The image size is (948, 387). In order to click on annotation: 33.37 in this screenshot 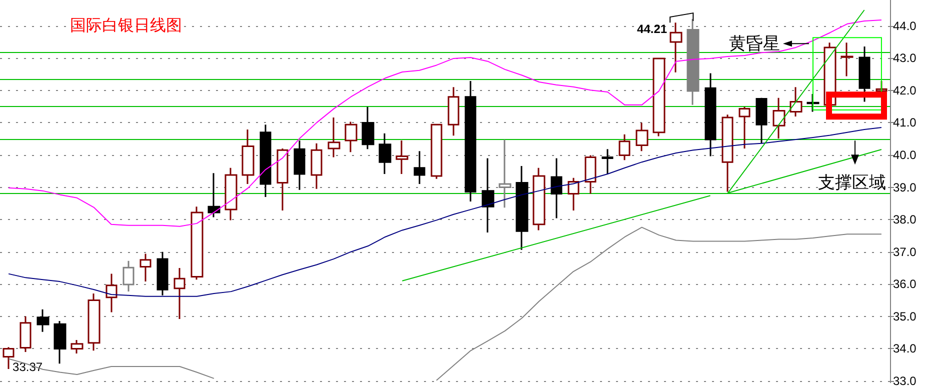, I will do `click(27, 367)`.